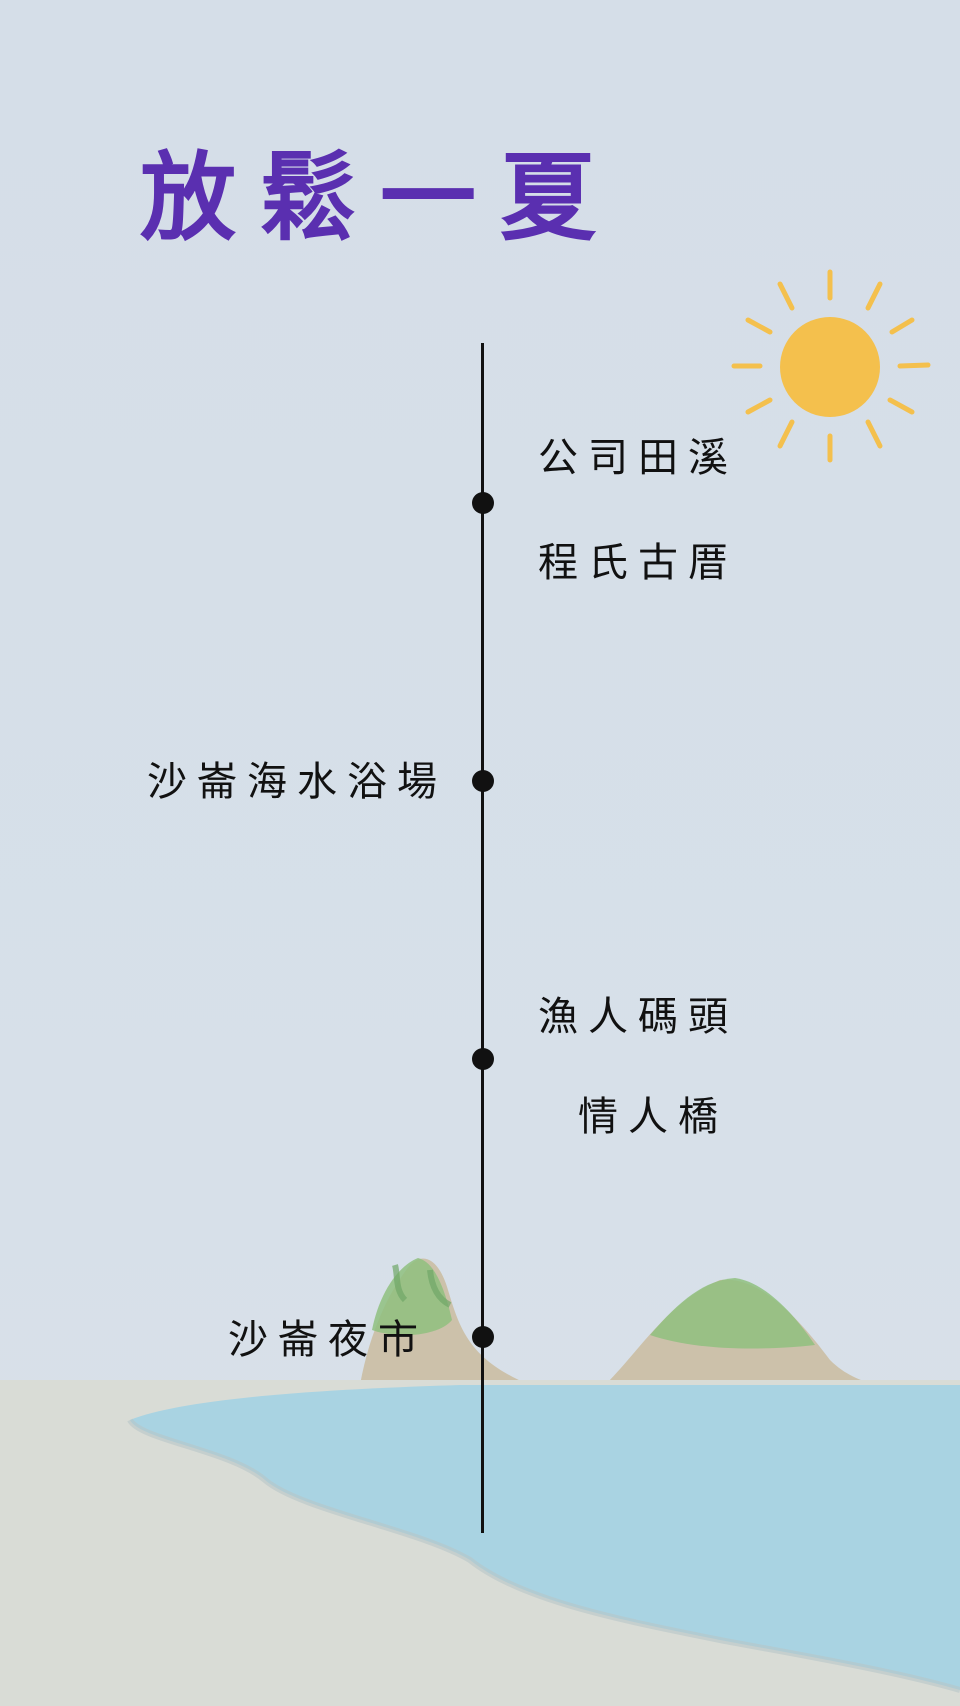 The image size is (960, 1706). What do you see at coordinates (638, 563) in the screenshot?
I see `stop-1-line-2: 程氏古厝` at bounding box center [638, 563].